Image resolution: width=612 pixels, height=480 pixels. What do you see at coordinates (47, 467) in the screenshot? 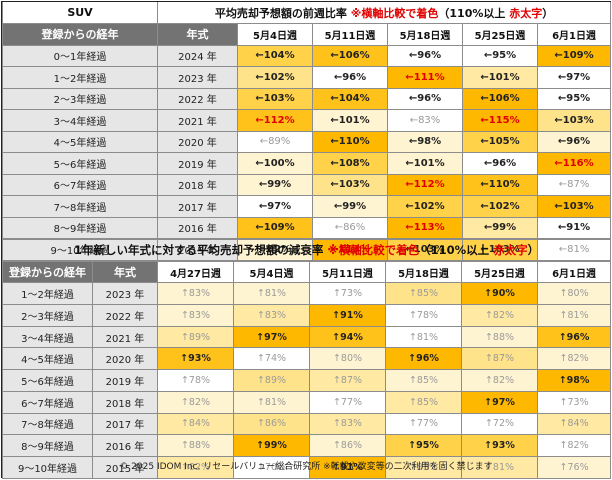
I see `row-label-age: 9～10年経過` at bounding box center [47, 467].